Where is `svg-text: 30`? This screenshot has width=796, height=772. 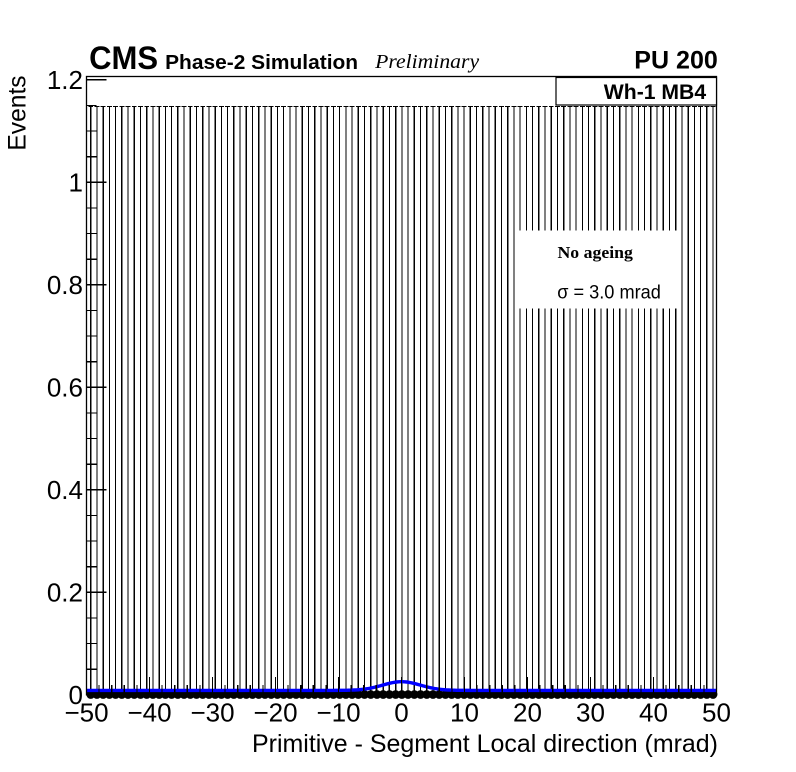
svg-text: 30 is located at coordinates (590, 713).